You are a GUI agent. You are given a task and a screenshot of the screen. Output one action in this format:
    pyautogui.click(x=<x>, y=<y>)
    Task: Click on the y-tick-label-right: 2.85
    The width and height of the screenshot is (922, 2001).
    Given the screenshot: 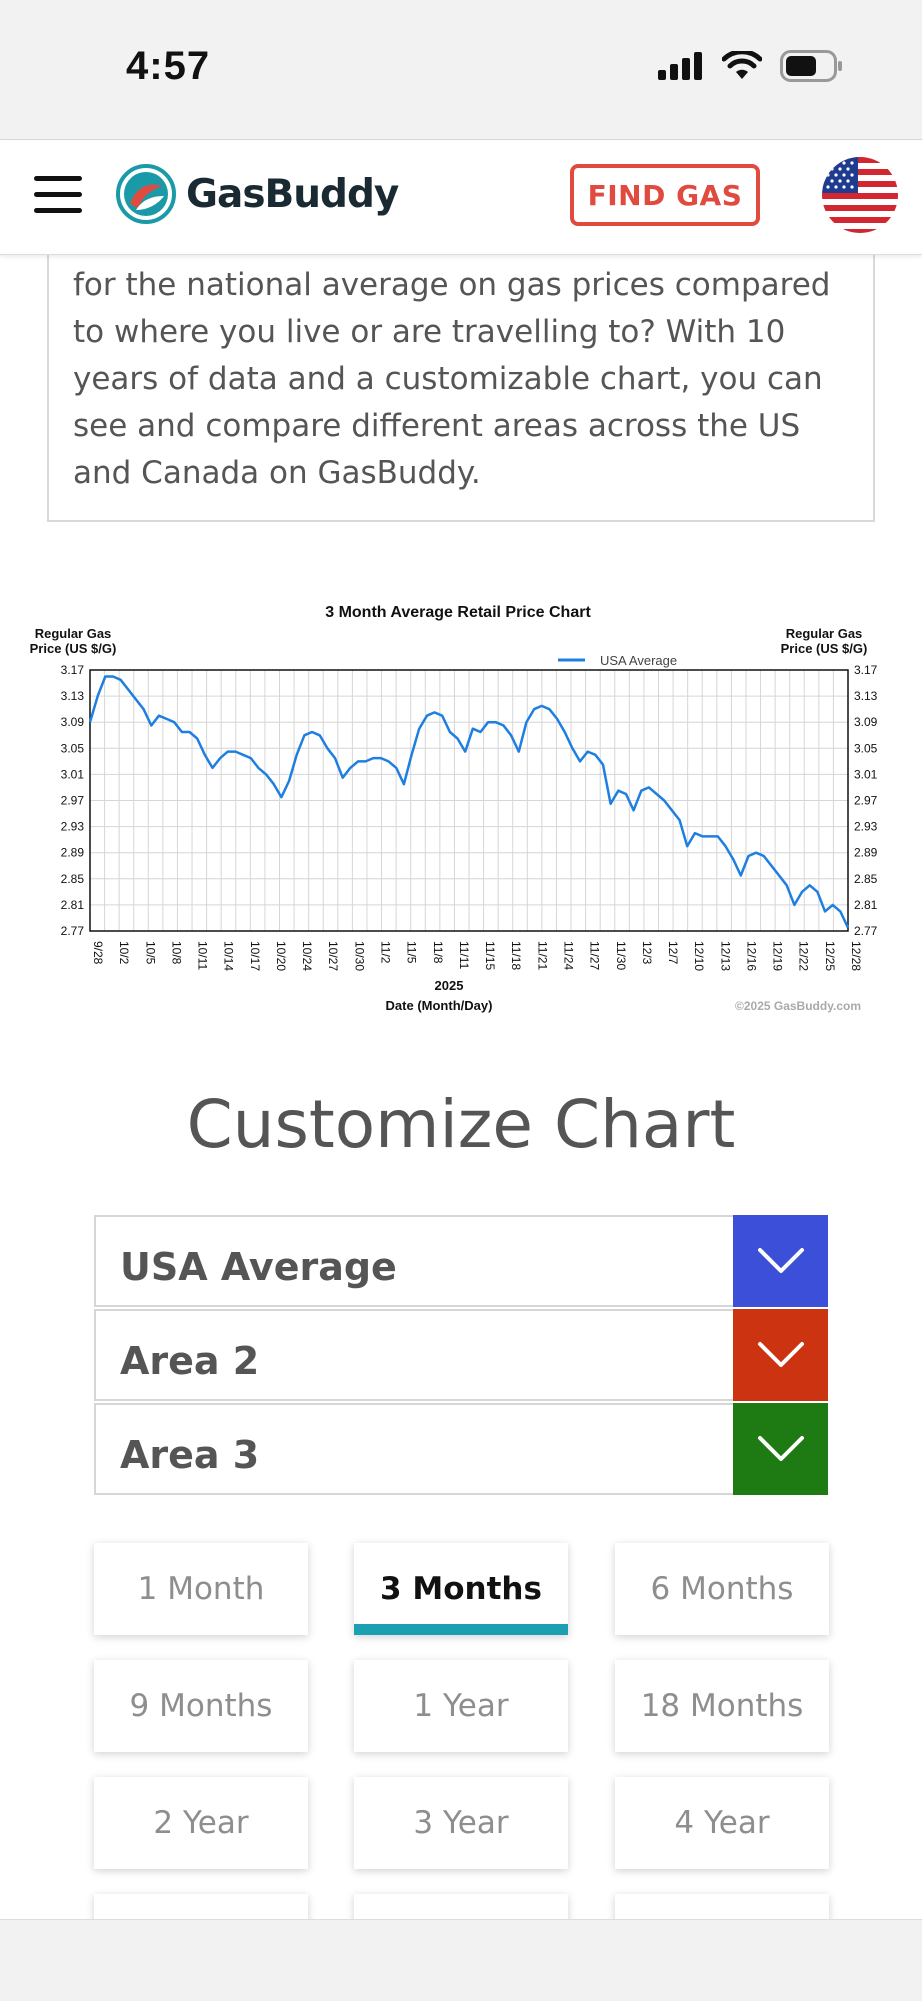 What is the action you would take?
    pyautogui.click(x=866, y=879)
    